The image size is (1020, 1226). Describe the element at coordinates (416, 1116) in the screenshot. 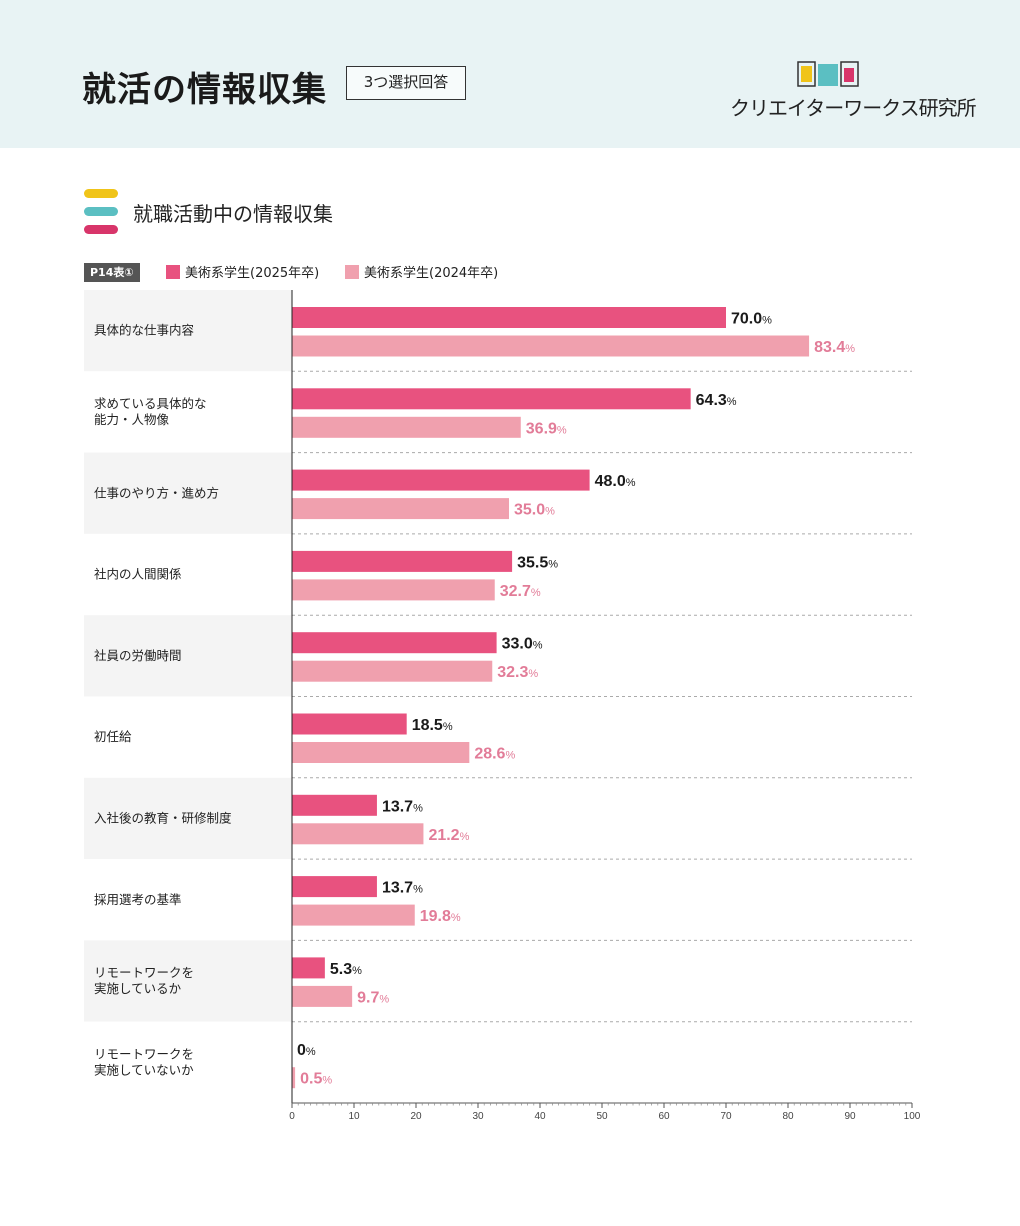

I see `x-tick-label: 20` at that location.